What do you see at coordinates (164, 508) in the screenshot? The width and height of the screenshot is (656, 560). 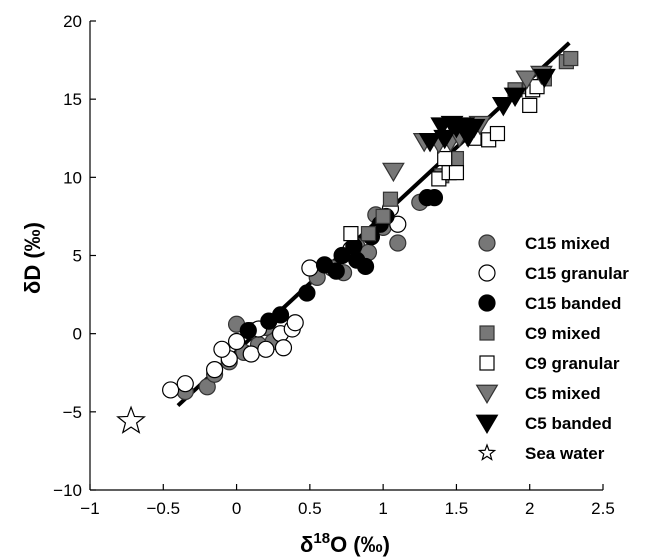 I see `x-tick-label: −0.5` at bounding box center [164, 508].